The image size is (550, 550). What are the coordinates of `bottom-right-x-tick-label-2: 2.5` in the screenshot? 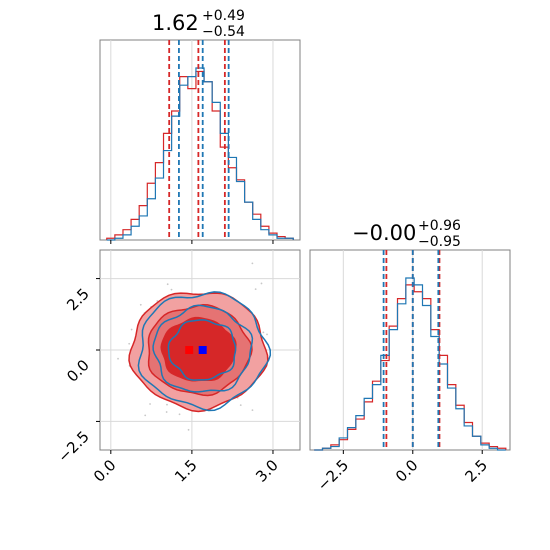 It's located at (476, 471).